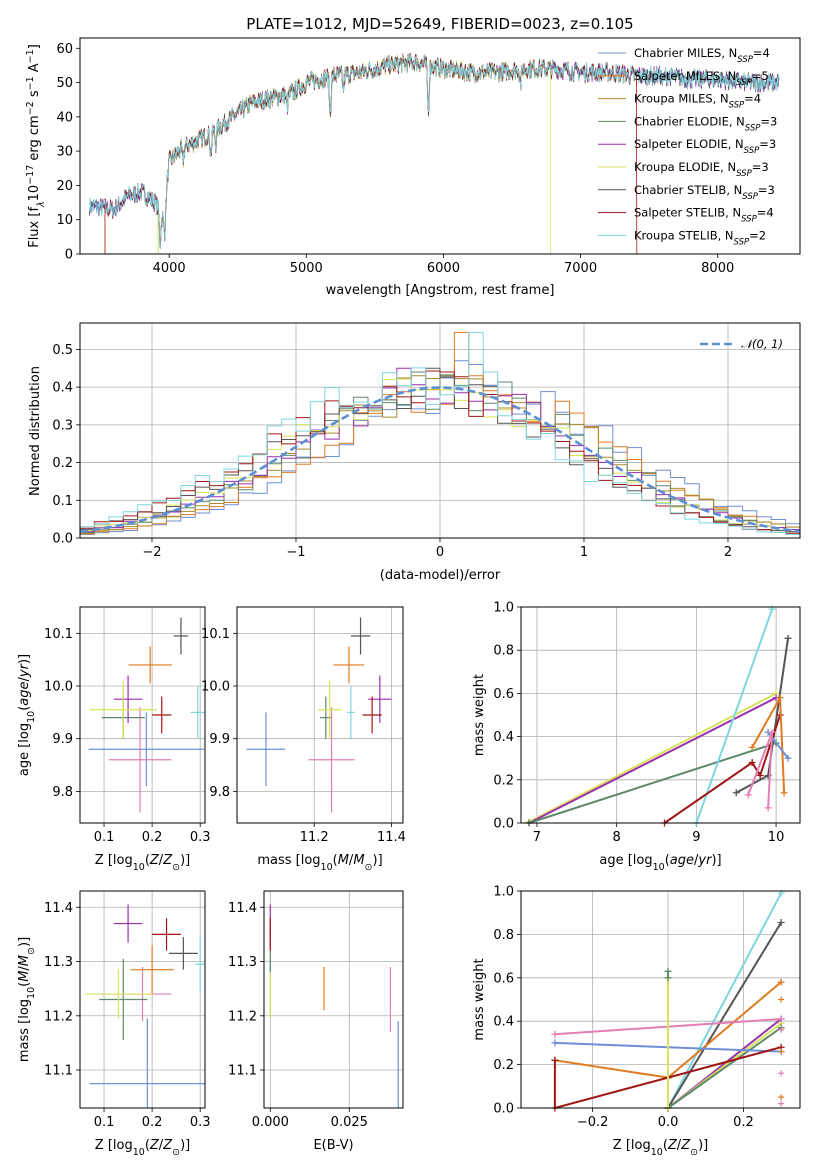 The height and width of the screenshot is (1170, 819). I want to click on y-tick-label: 0, so click(69, 255).